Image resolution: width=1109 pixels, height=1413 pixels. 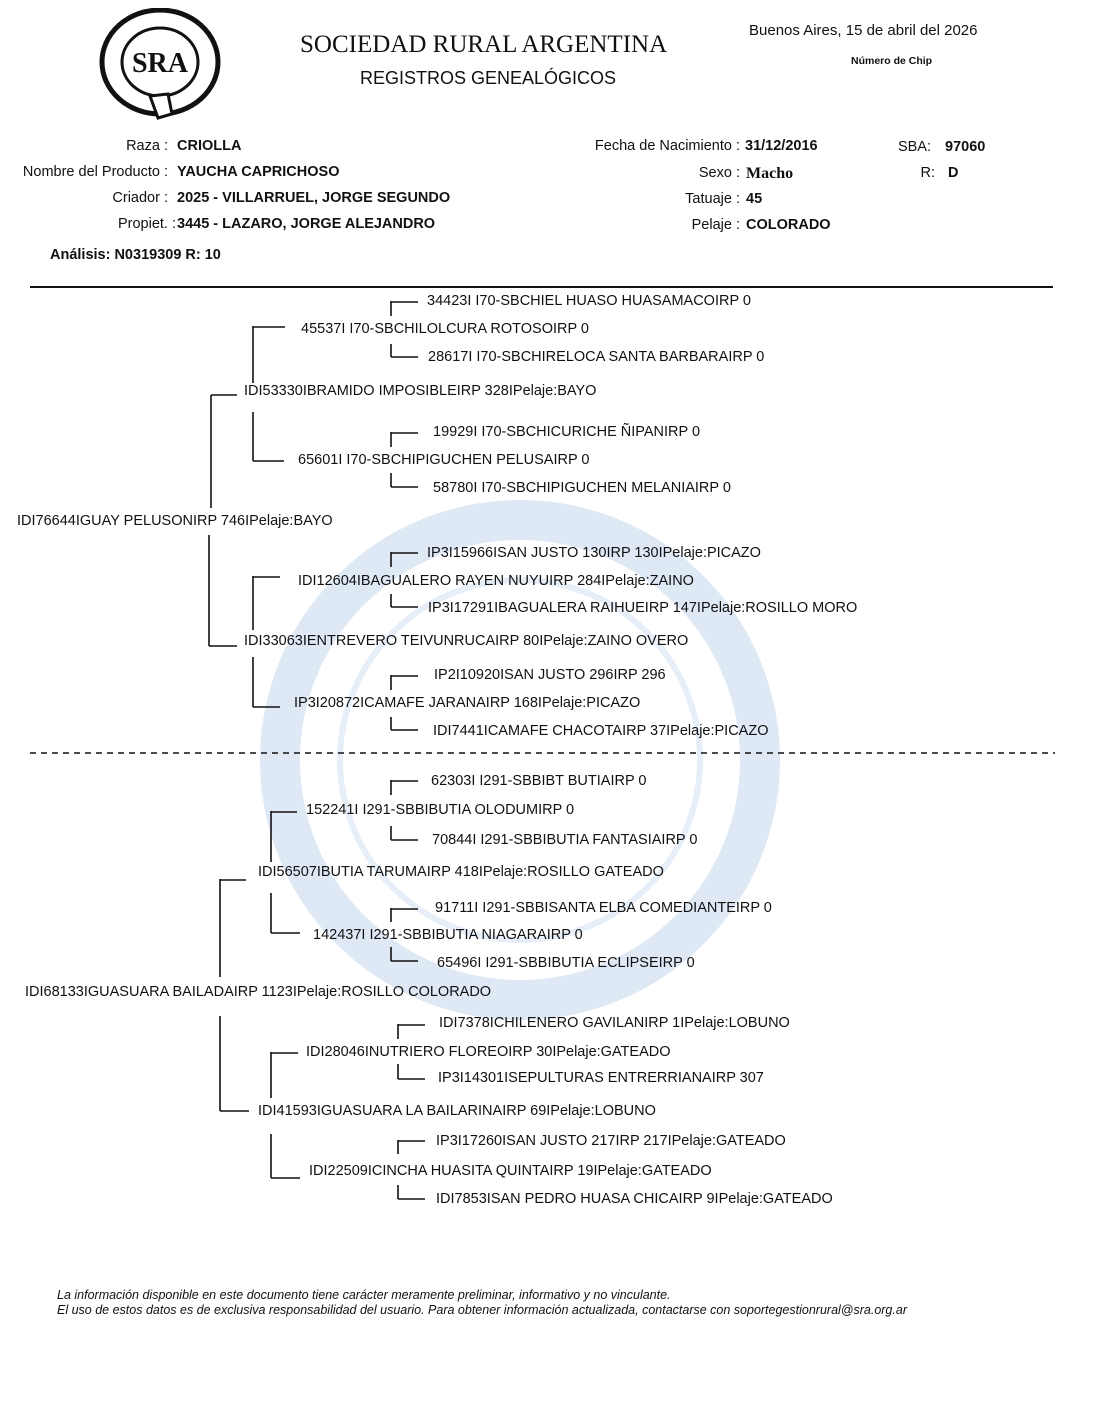 I want to click on nombre-value: YAUCHA CAPRICHOSO, so click(x=258, y=172).